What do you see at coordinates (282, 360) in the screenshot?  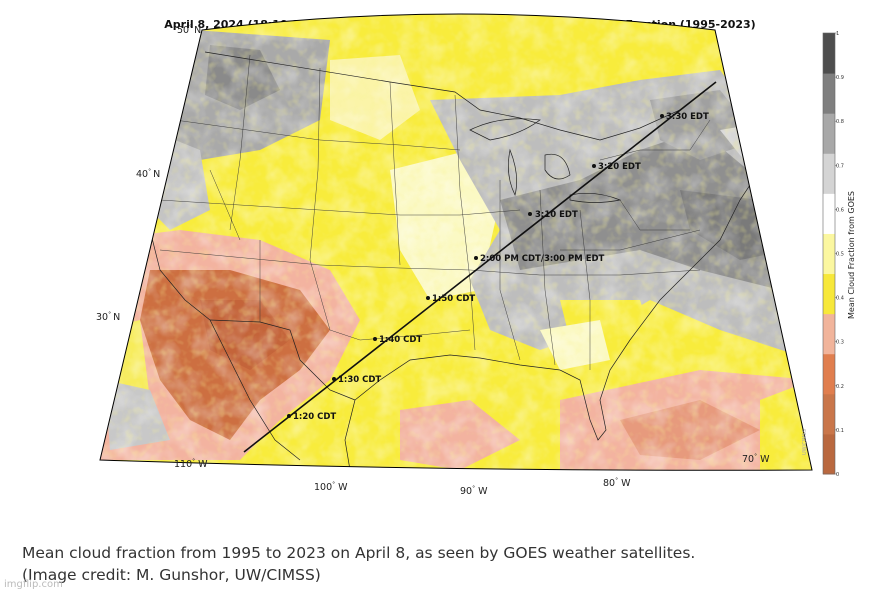 I see `mexico-border` at bounding box center [282, 360].